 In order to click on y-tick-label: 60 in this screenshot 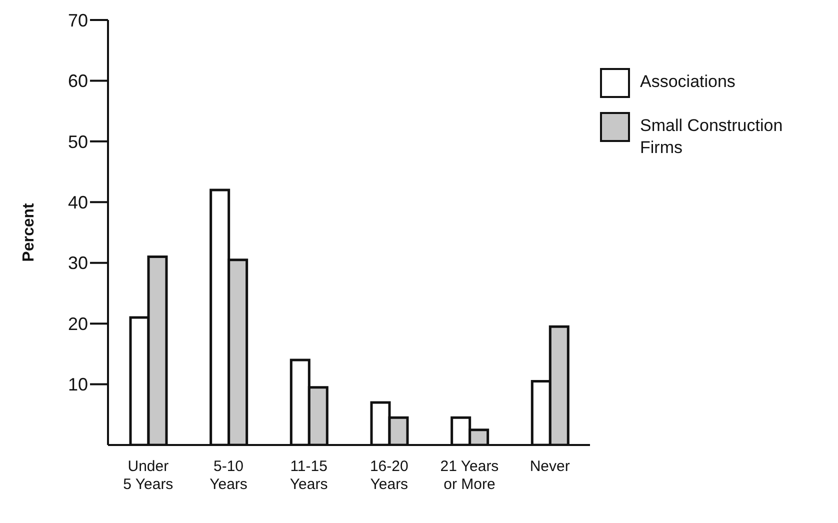, I will do `click(78, 81)`.